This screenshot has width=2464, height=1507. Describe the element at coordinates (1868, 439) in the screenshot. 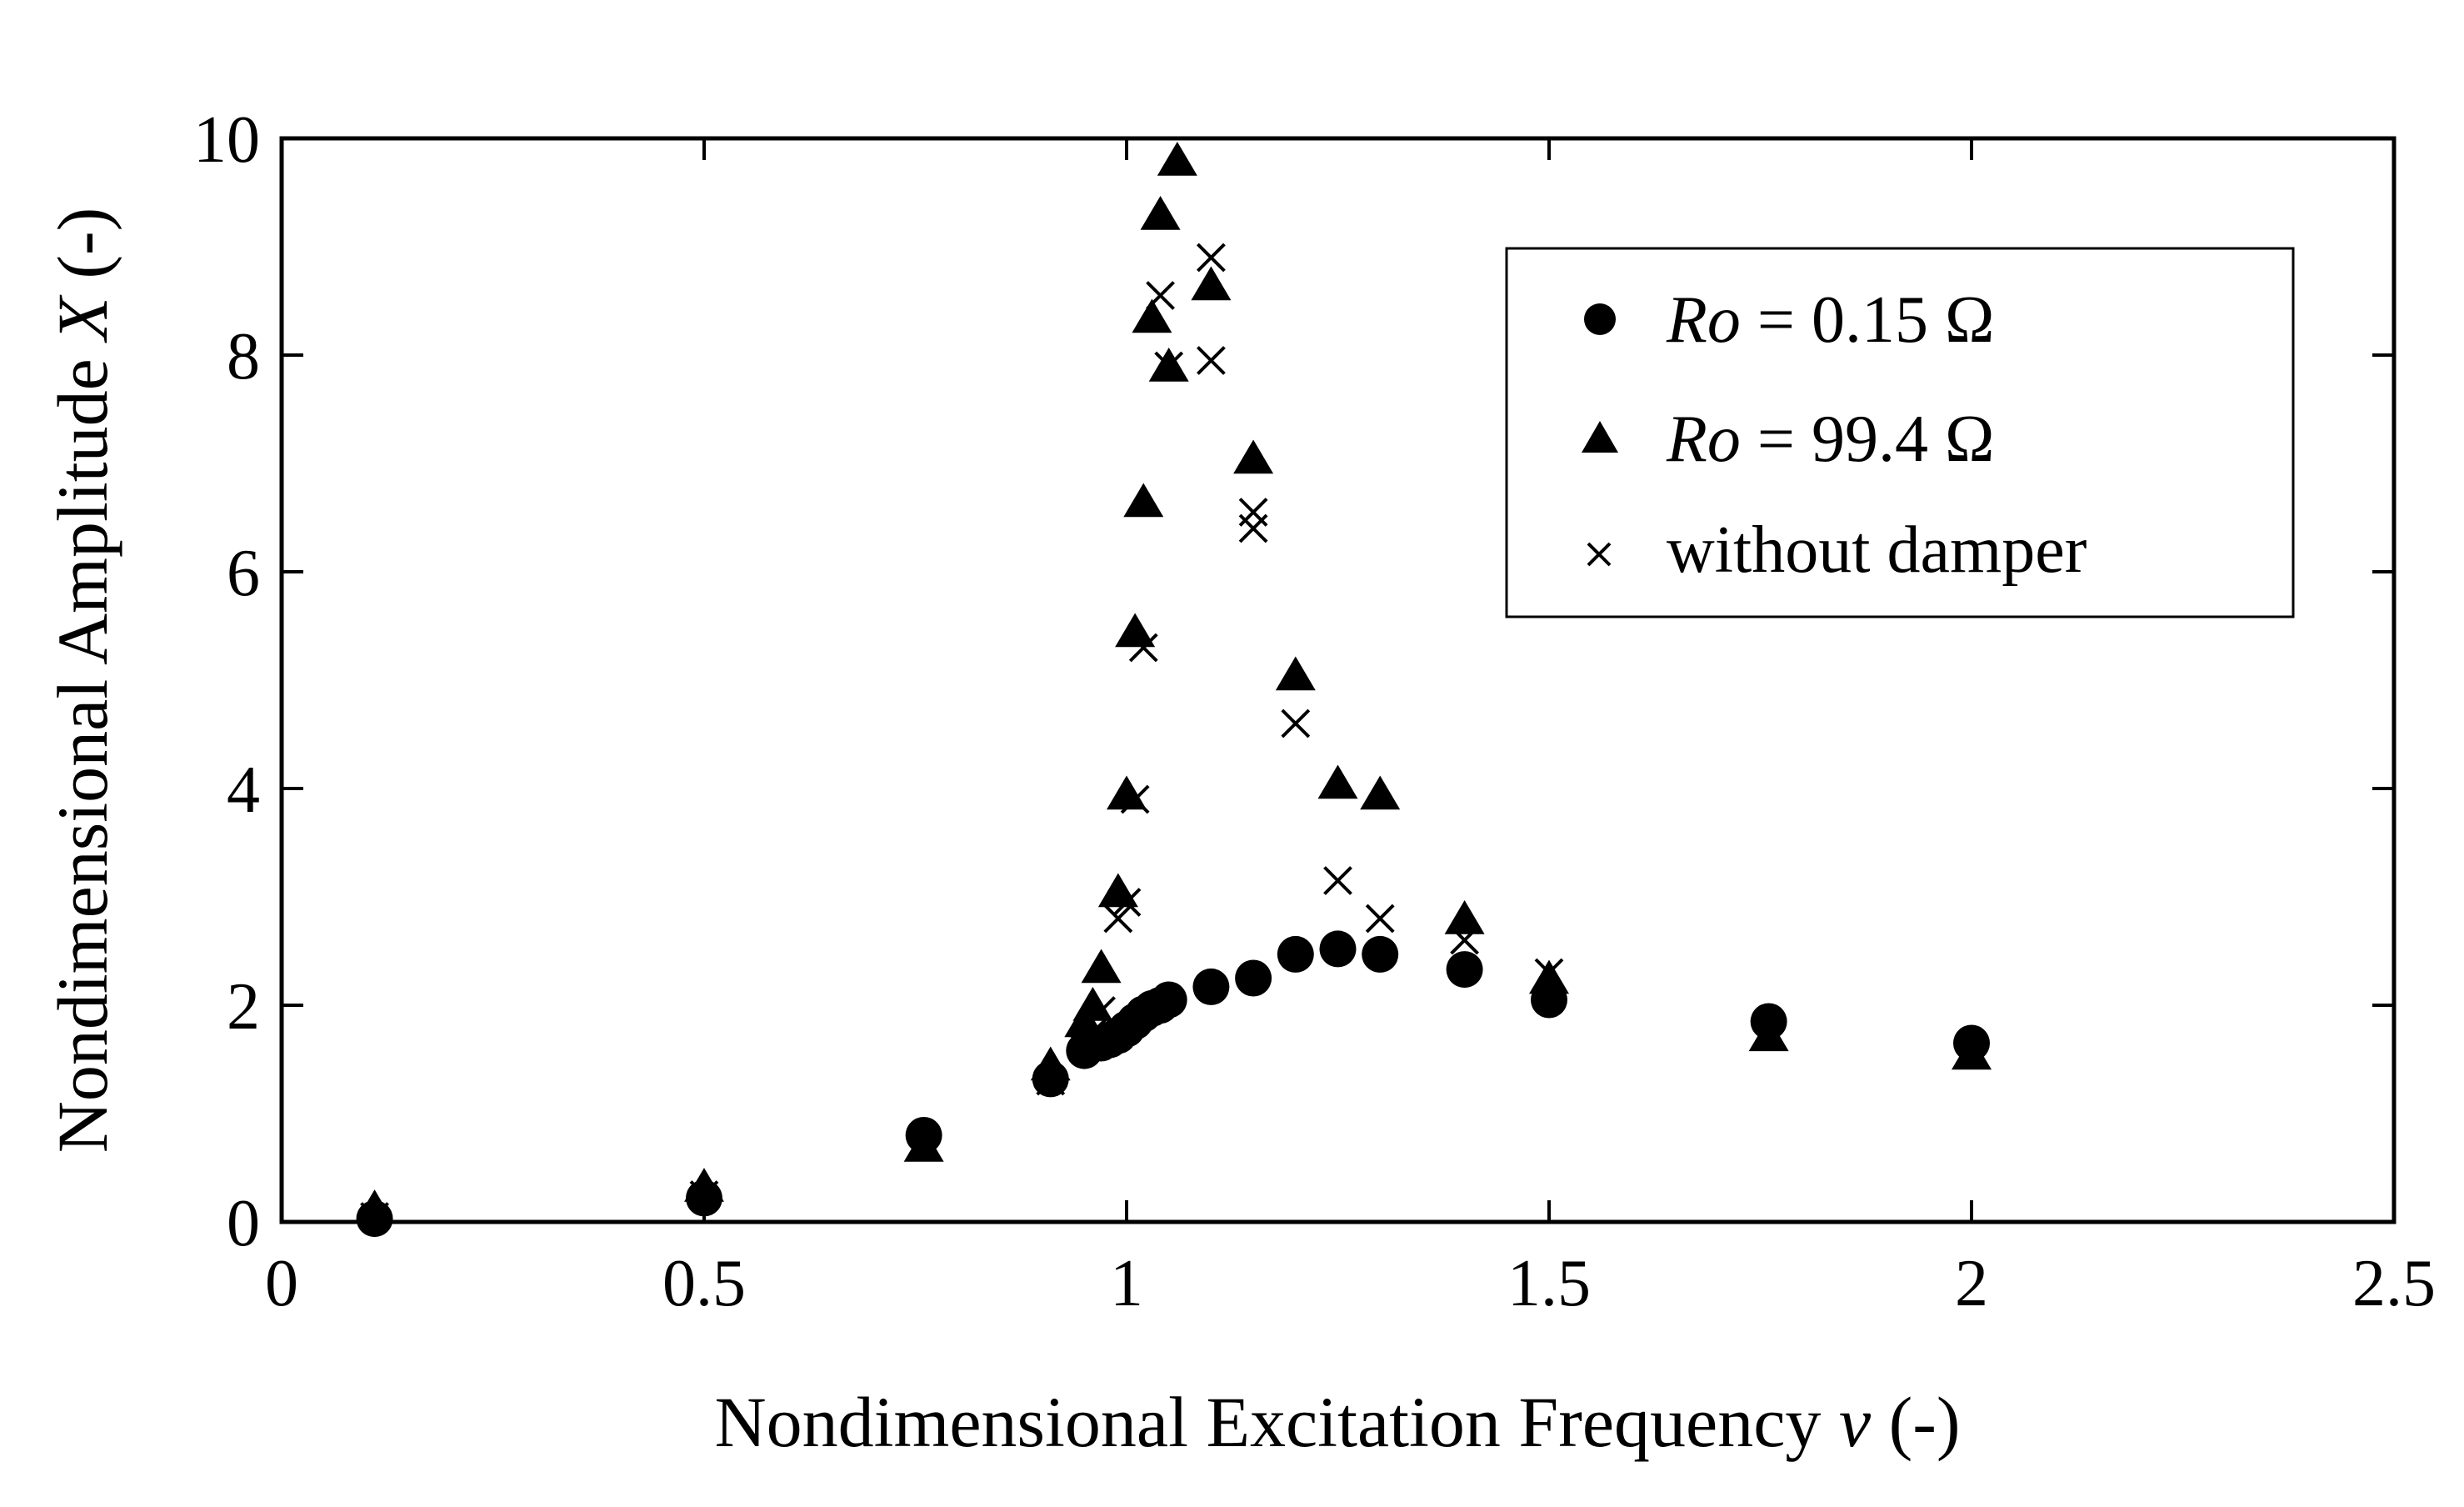

I see `legend-label-ro-994-rest: = 99.4 Ω` at that location.